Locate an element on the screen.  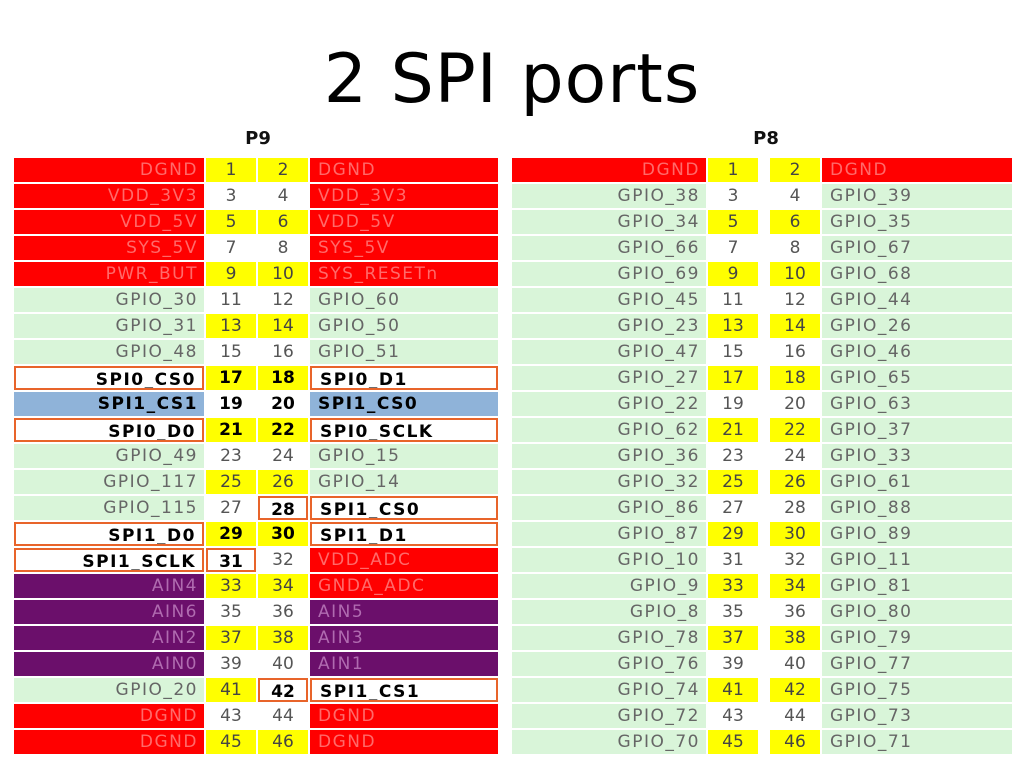
p8-pin-number-odd: 35 is located at coordinates (733, 612).